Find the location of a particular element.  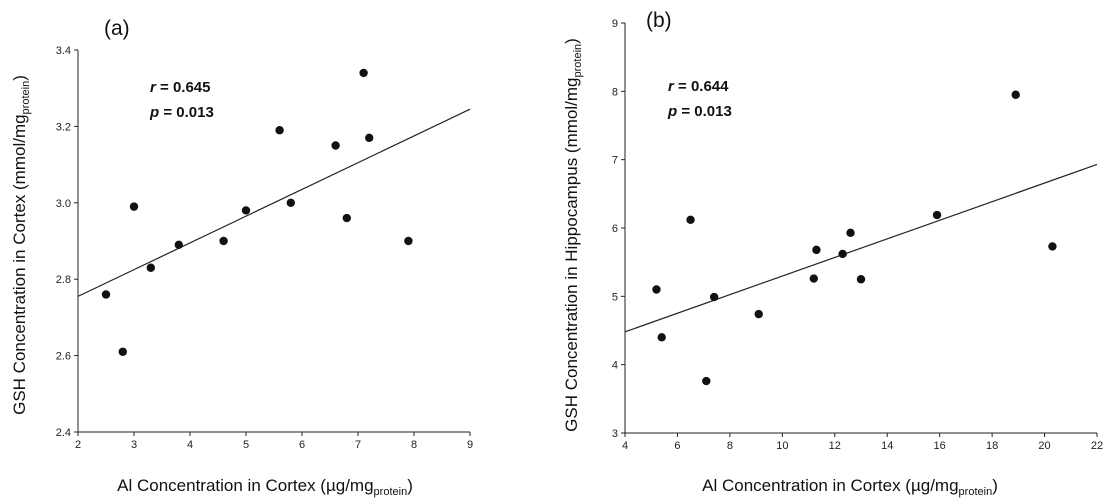

panel-b-trendline is located at coordinates (861, 248).